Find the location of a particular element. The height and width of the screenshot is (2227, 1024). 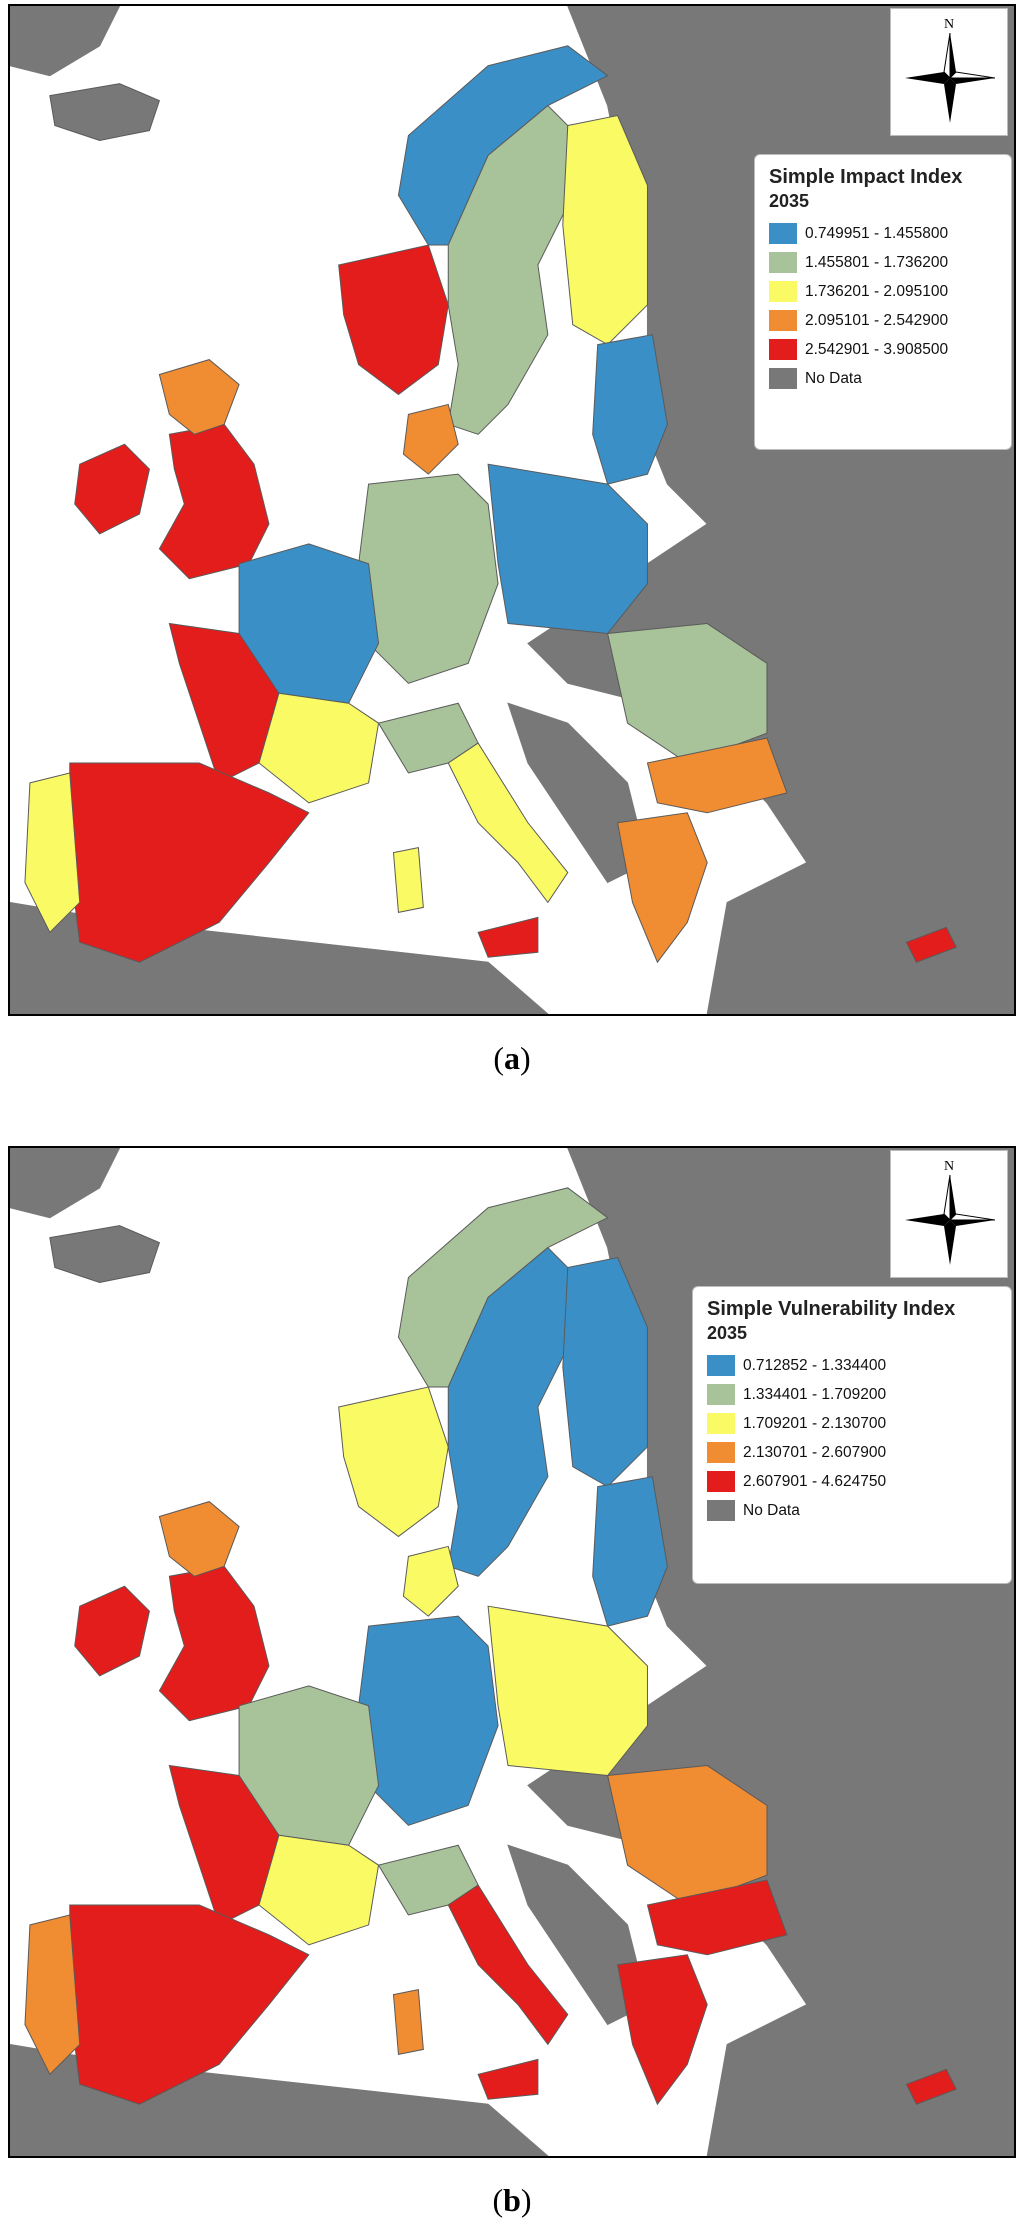

legend-item: 2.607901 - 4.624750 is located at coordinates (853, 1481).